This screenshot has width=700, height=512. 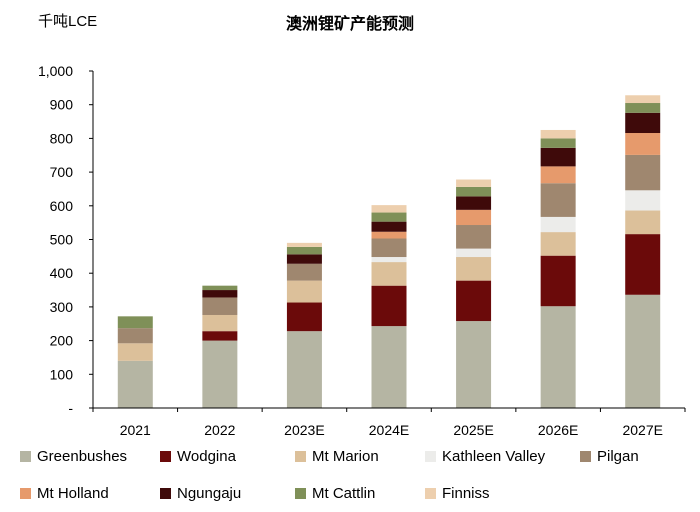 I want to click on legend-item-mt-marion: Mt Marion, so click(x=337, y=456).